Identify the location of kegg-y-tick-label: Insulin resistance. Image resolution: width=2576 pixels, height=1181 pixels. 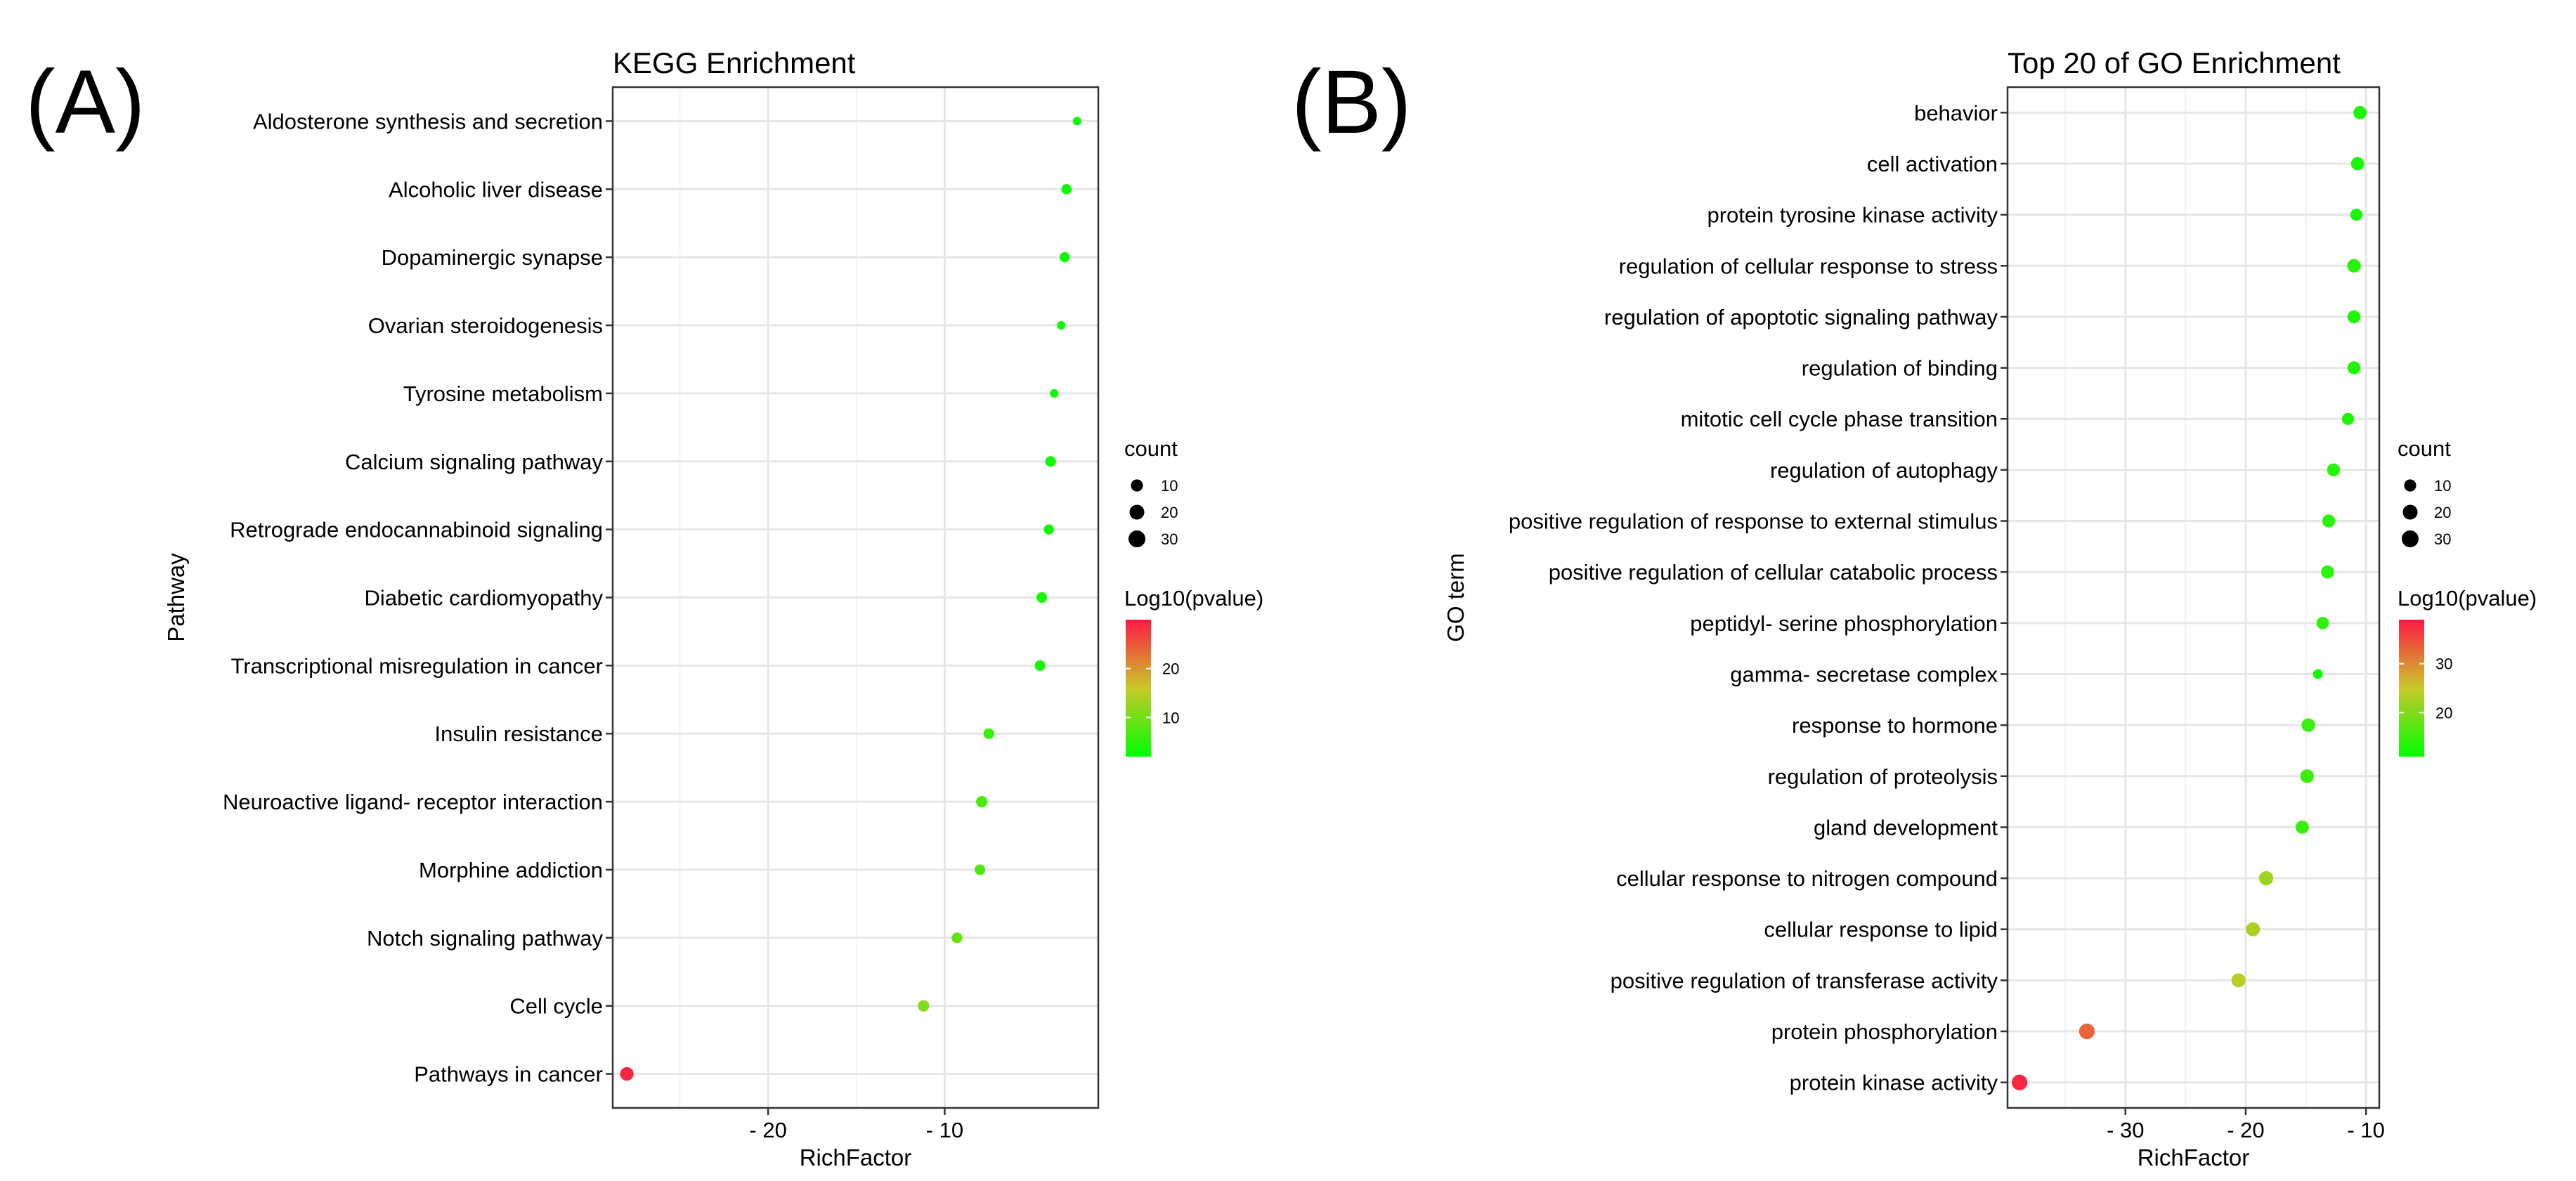
(518, 734).